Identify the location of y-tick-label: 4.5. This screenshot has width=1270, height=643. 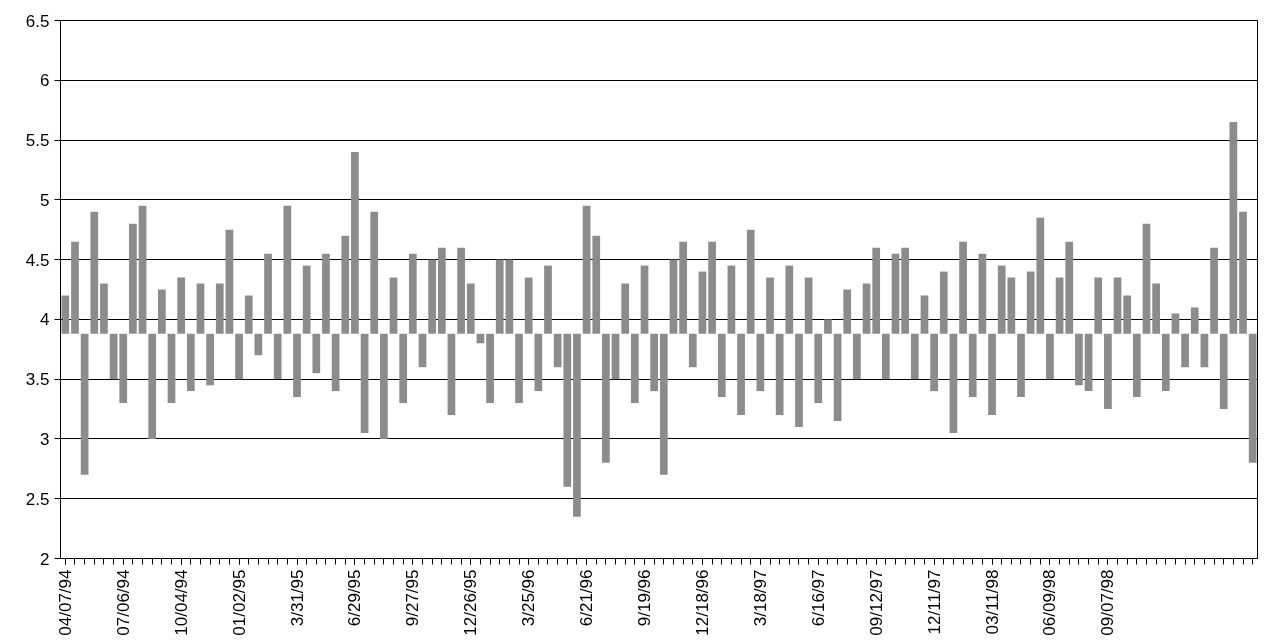
(37, 260).